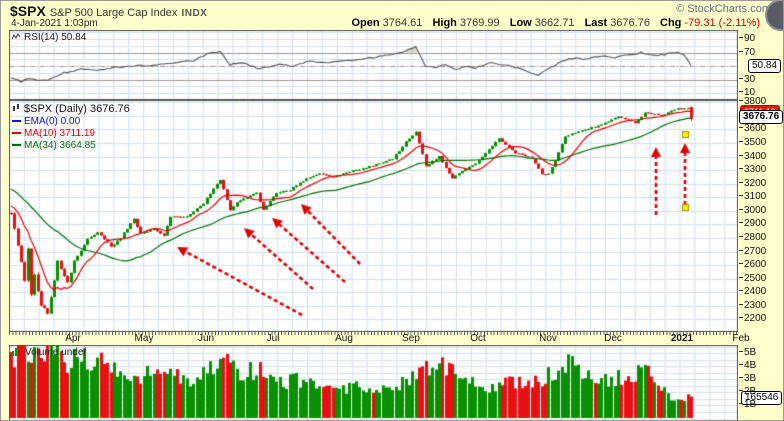 The width and height of the screenshot is (784, 421). I want to click on x-axis-tick-strip, so click(373, 333).